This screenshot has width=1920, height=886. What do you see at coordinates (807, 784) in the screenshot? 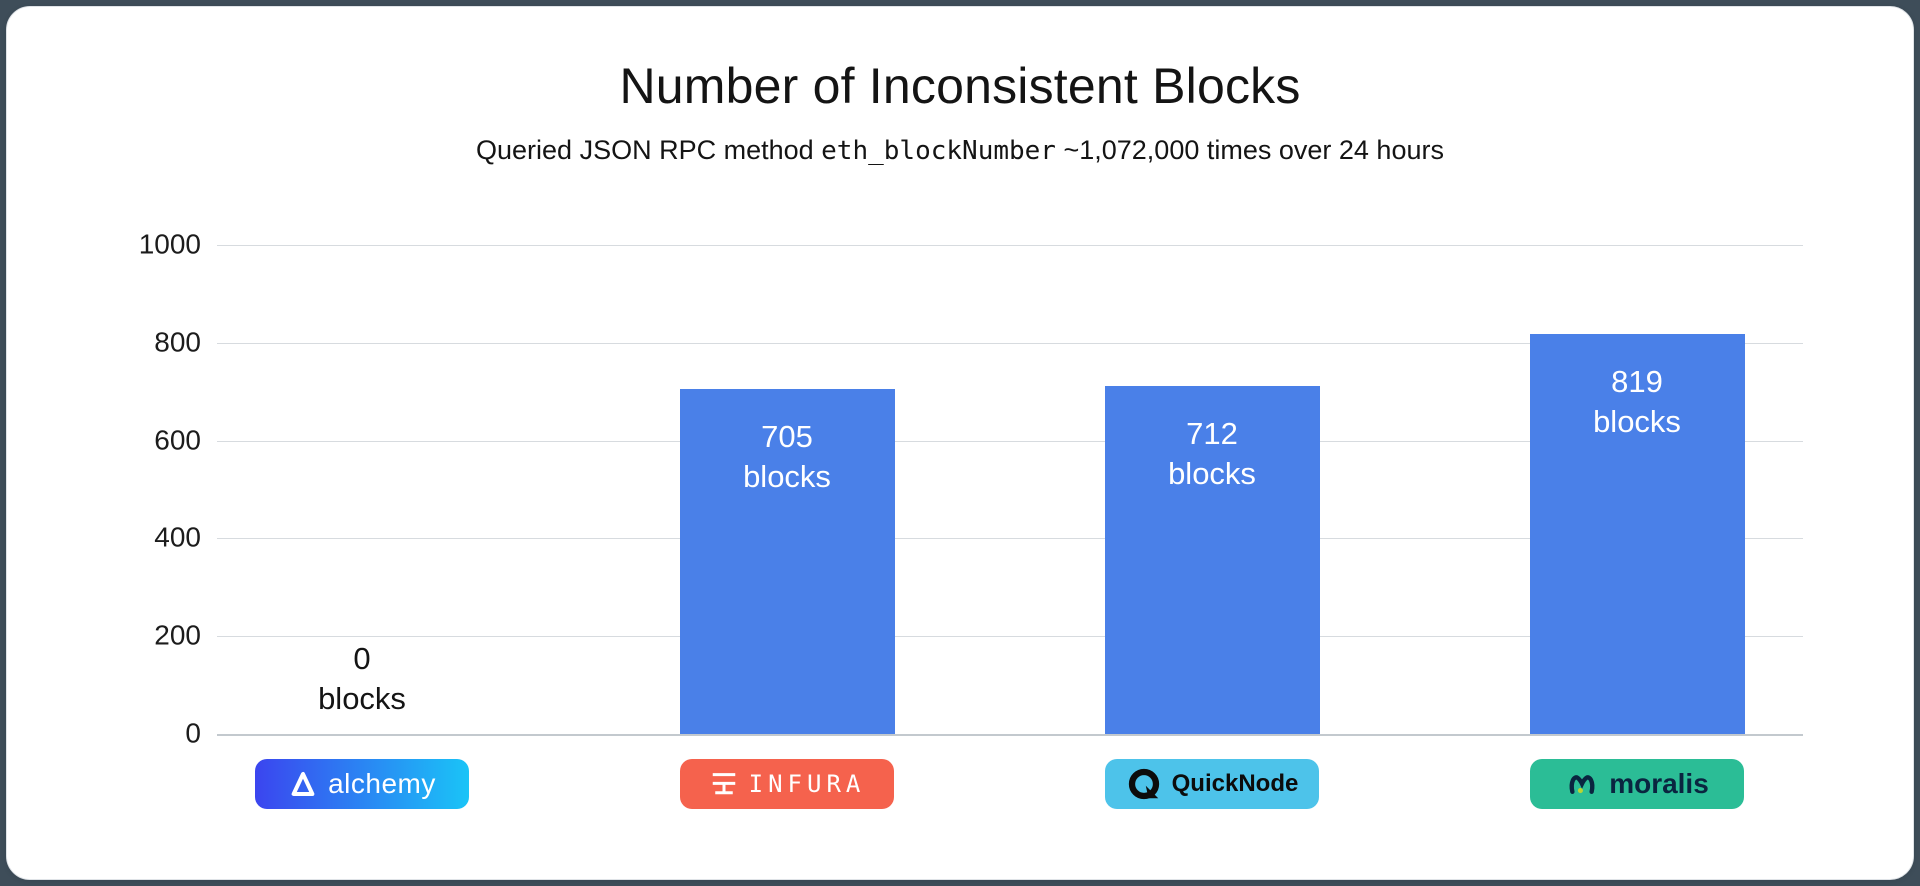
I see `brand-label-infura: INFURA` at bounding box center [807, 784].